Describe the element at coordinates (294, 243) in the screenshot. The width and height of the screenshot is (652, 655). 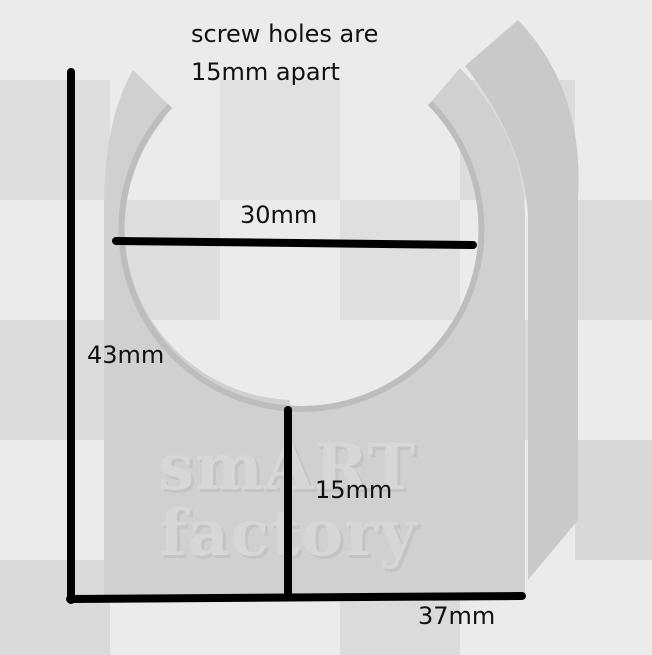
I see `width-dimension-line` at that location.